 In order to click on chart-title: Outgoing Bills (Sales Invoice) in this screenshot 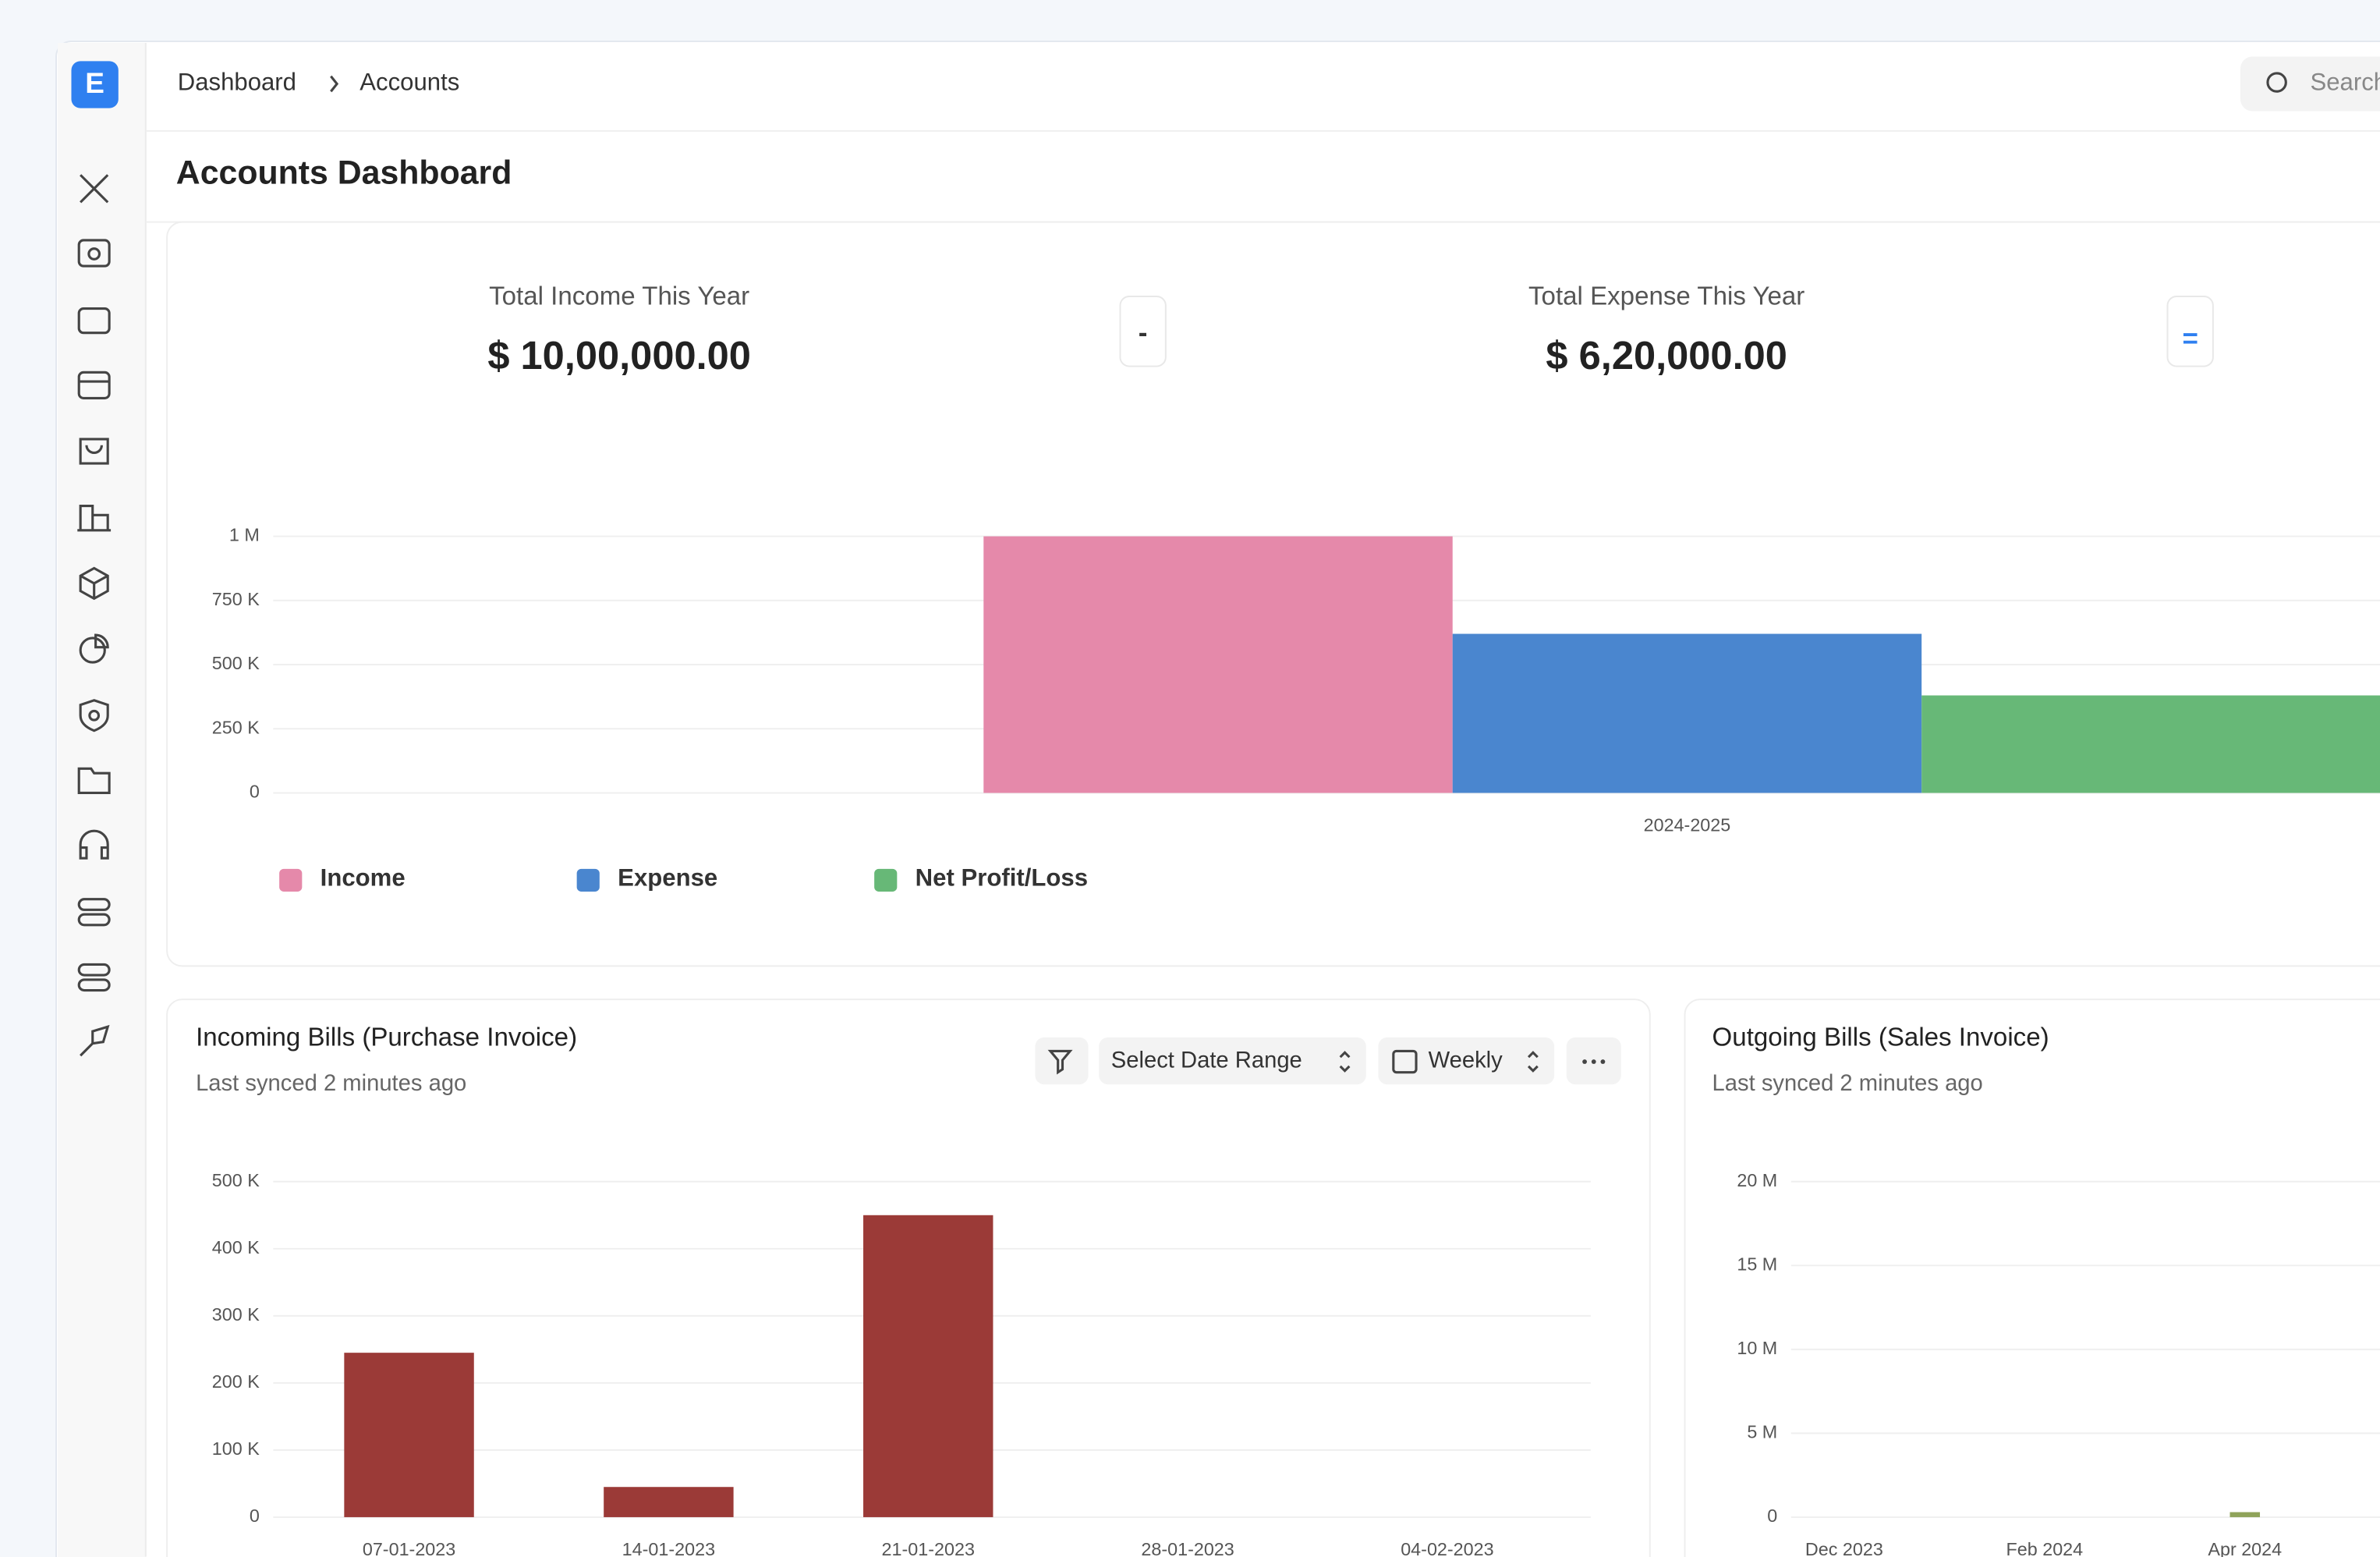, I will do `click(1880, 1037)`.